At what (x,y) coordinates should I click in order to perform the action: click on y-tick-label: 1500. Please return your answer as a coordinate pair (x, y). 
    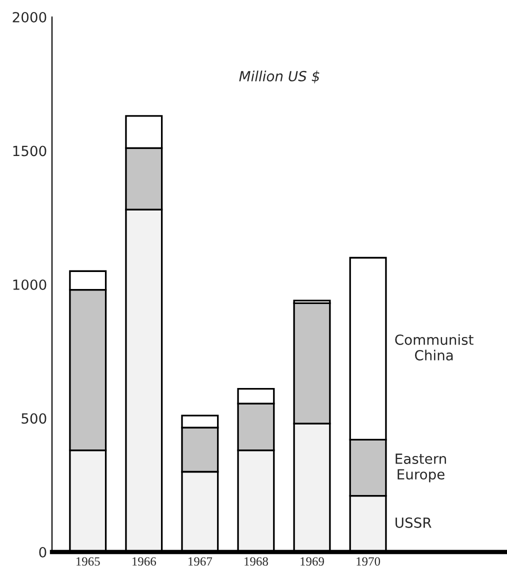
    Looking at the image, I should click on (29, 151).